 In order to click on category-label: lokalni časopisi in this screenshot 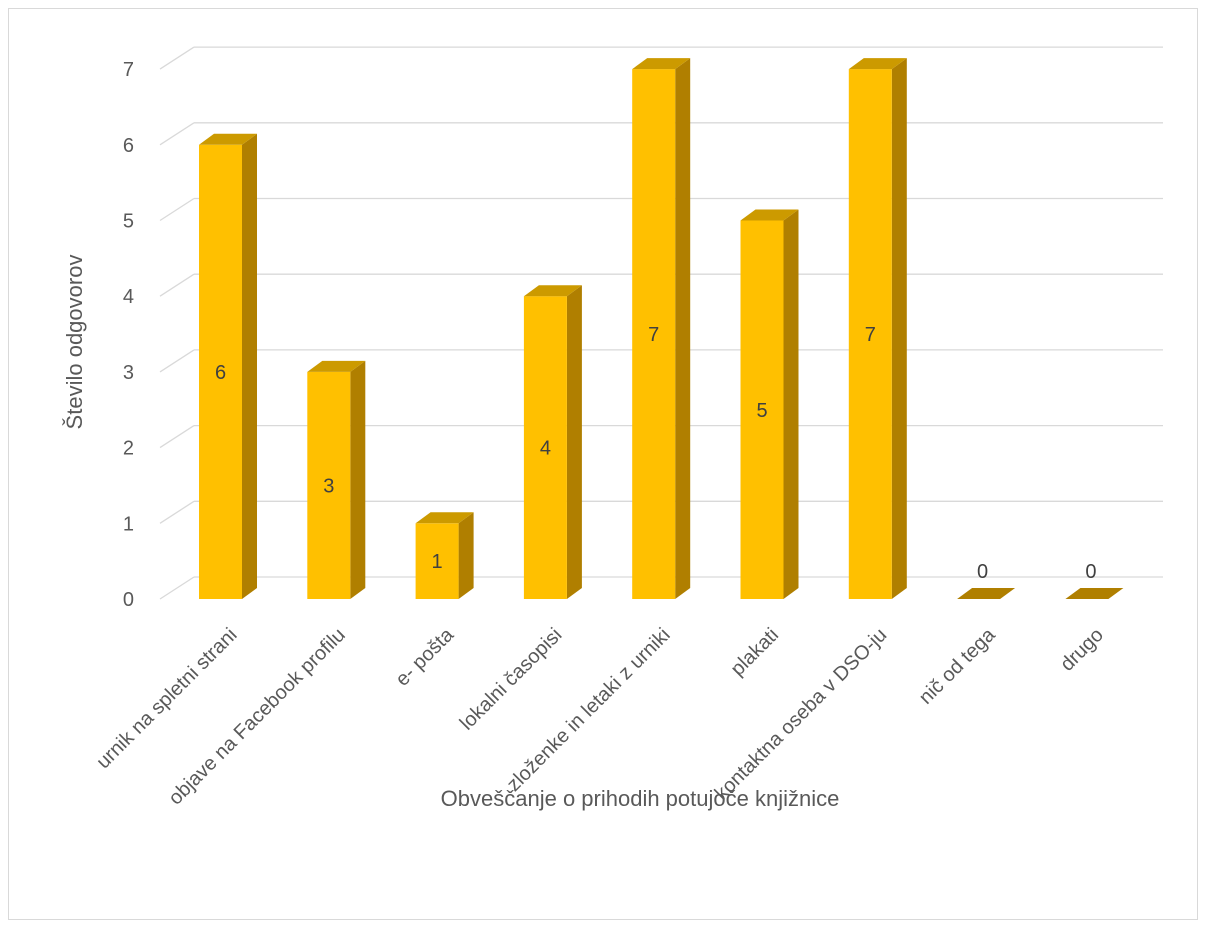, I will do `click(511, 679)`.